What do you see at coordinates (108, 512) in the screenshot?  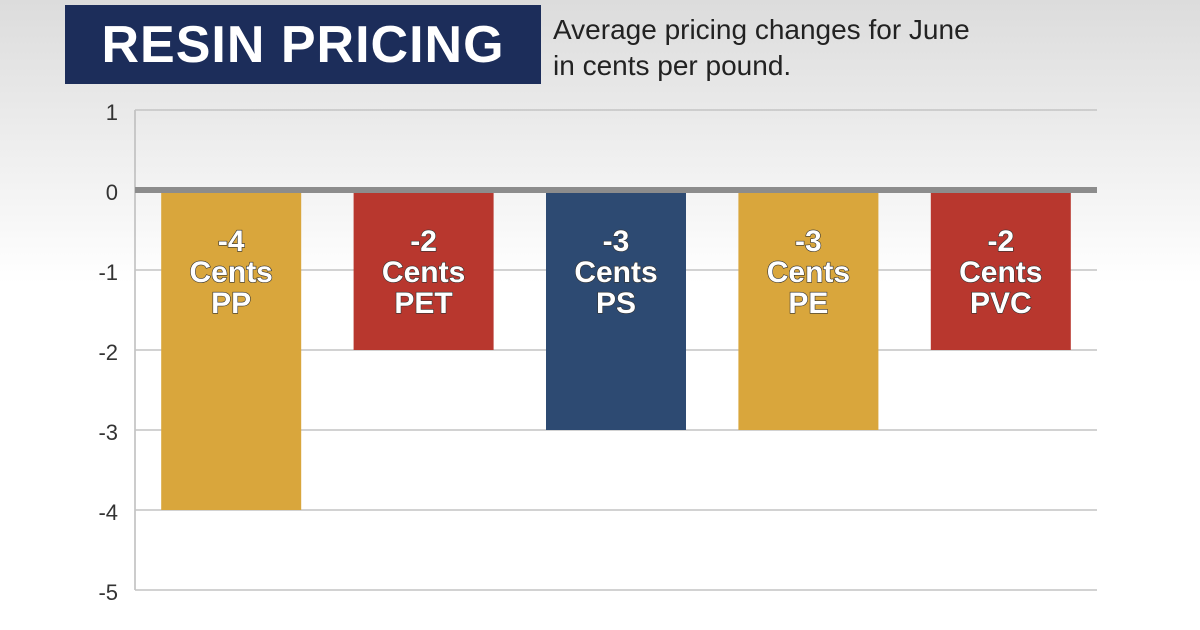 I see `y-tick-label: -4` at bounding box center [108, 512].